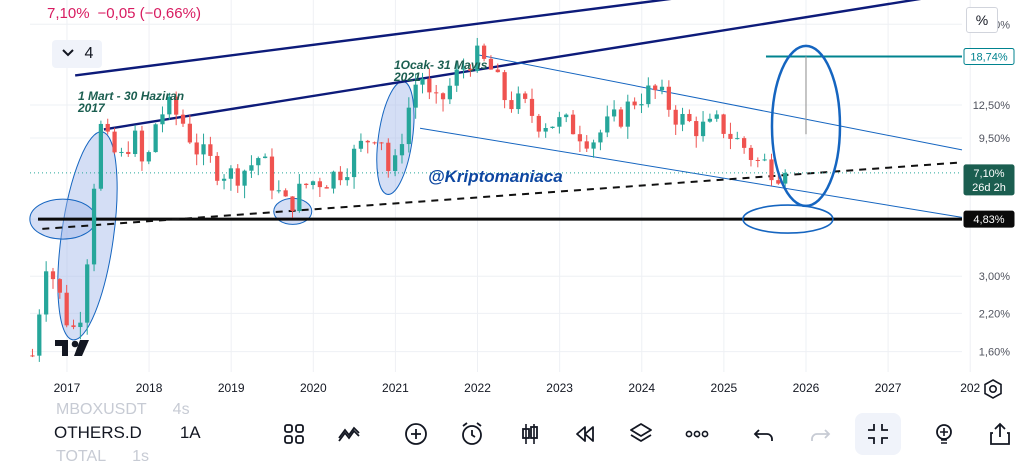 The image size is (1024, 466). What do you see at coordinates (81, 456) in the screenshot?
I see `next-symbol: TOTAL` at bounding box center [81, 456].